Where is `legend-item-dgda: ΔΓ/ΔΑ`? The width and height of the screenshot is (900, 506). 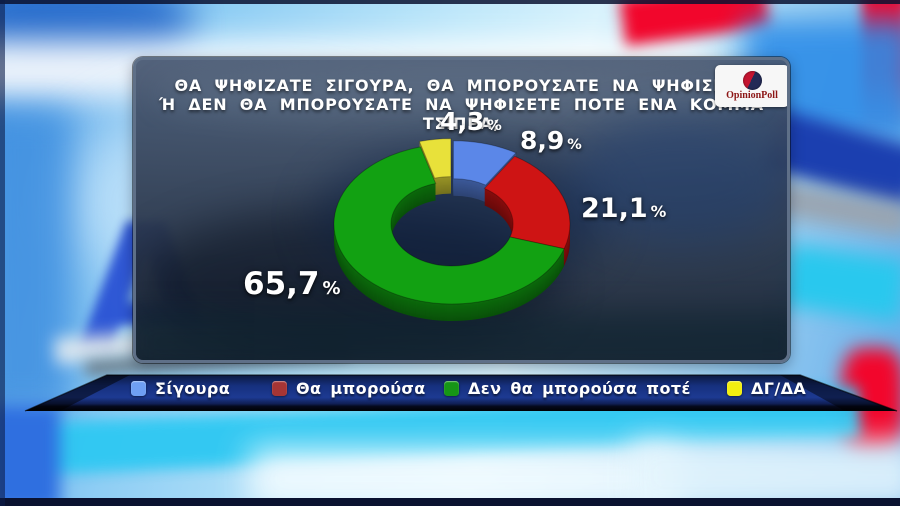 legend-item-dgda: ΔΓ/ΔΑ is located at coordinates (766, 388).